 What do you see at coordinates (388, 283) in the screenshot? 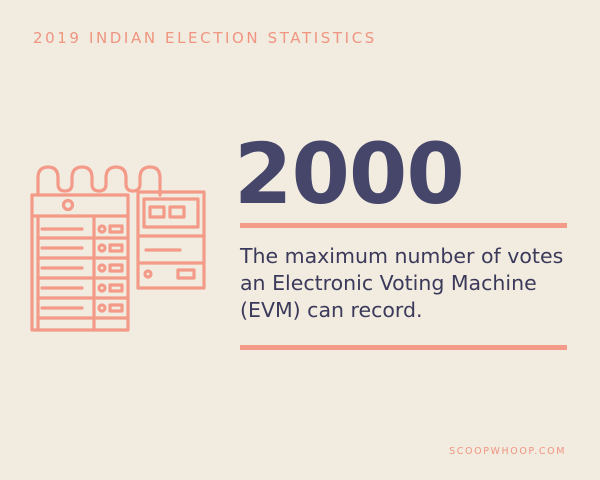
I see `stat-description-line: an Electronic Voting Machine` at bounding box center [388, 283].